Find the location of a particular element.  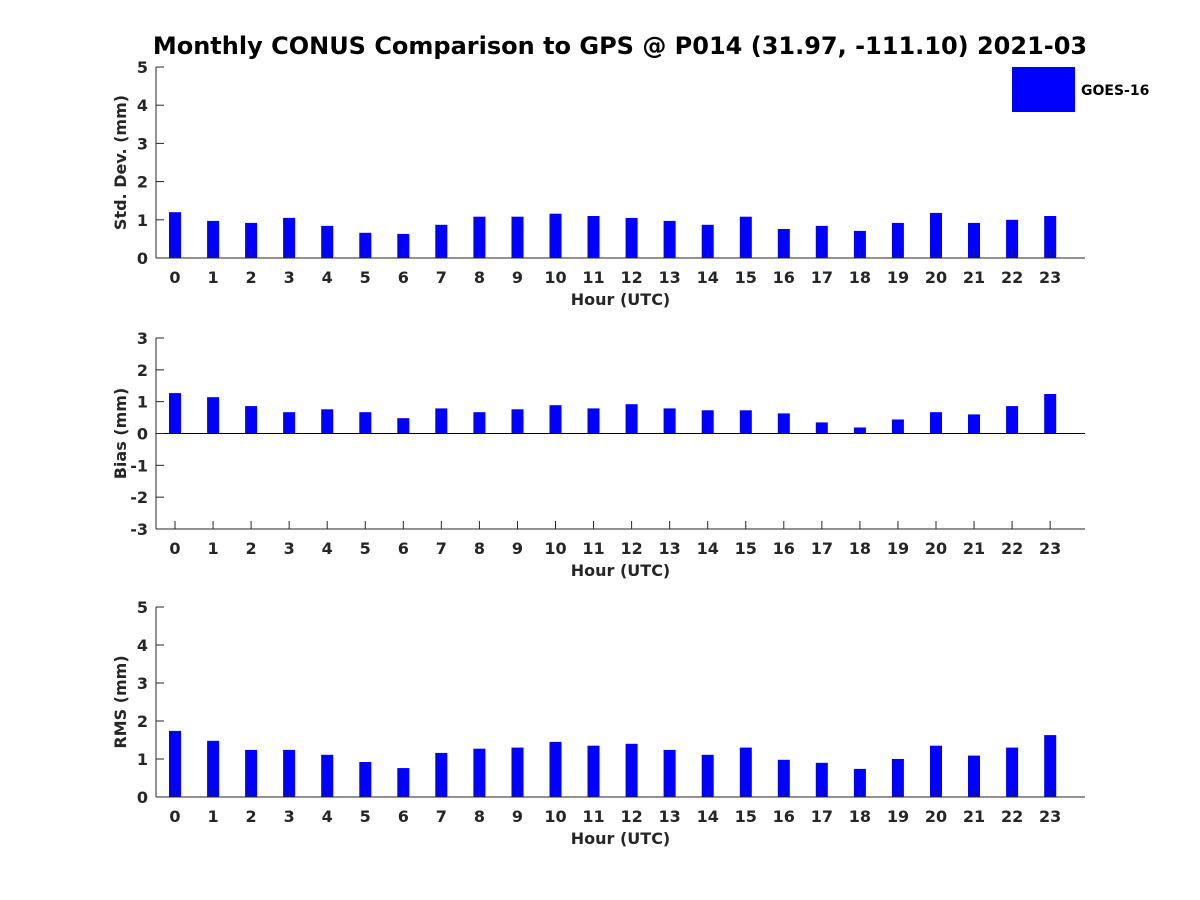

rms-xtick-label: 7 is located at coordinates (441, 816).